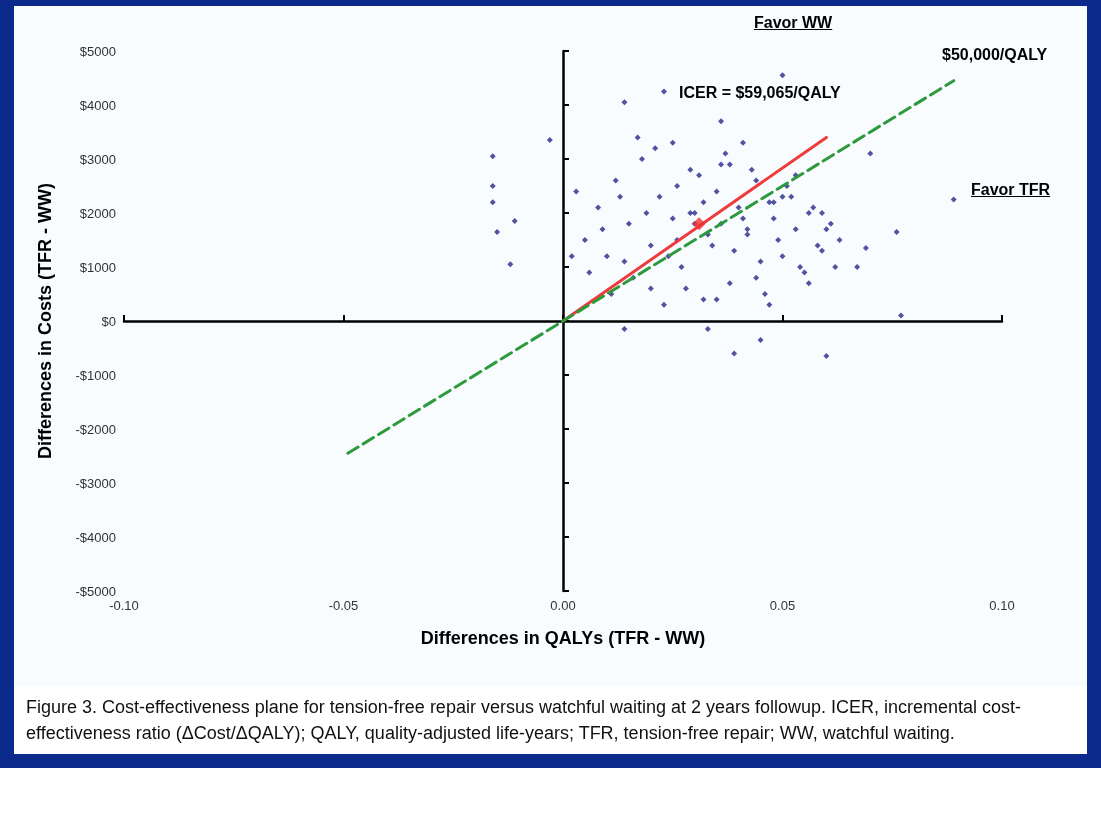  I want to click on y-tick-label: -$5000, so click(95, 591).